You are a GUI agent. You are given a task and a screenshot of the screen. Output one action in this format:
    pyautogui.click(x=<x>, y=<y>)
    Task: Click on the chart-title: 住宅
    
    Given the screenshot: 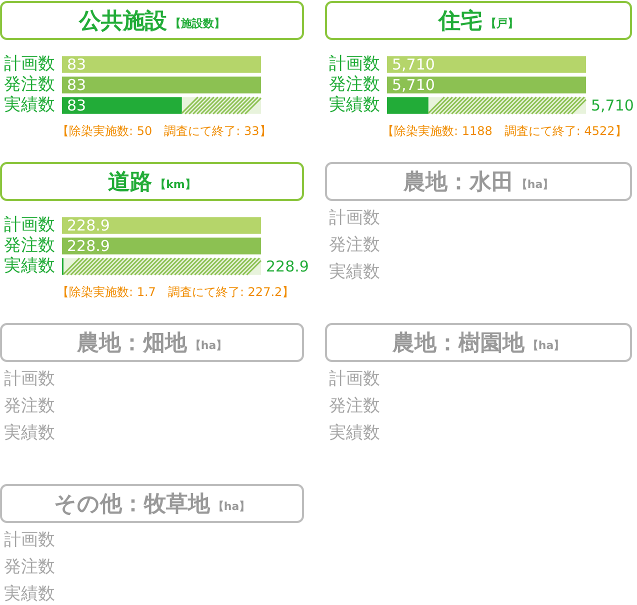 What is the action you would take?
    pyautogui.click(x=460, y=22)
    